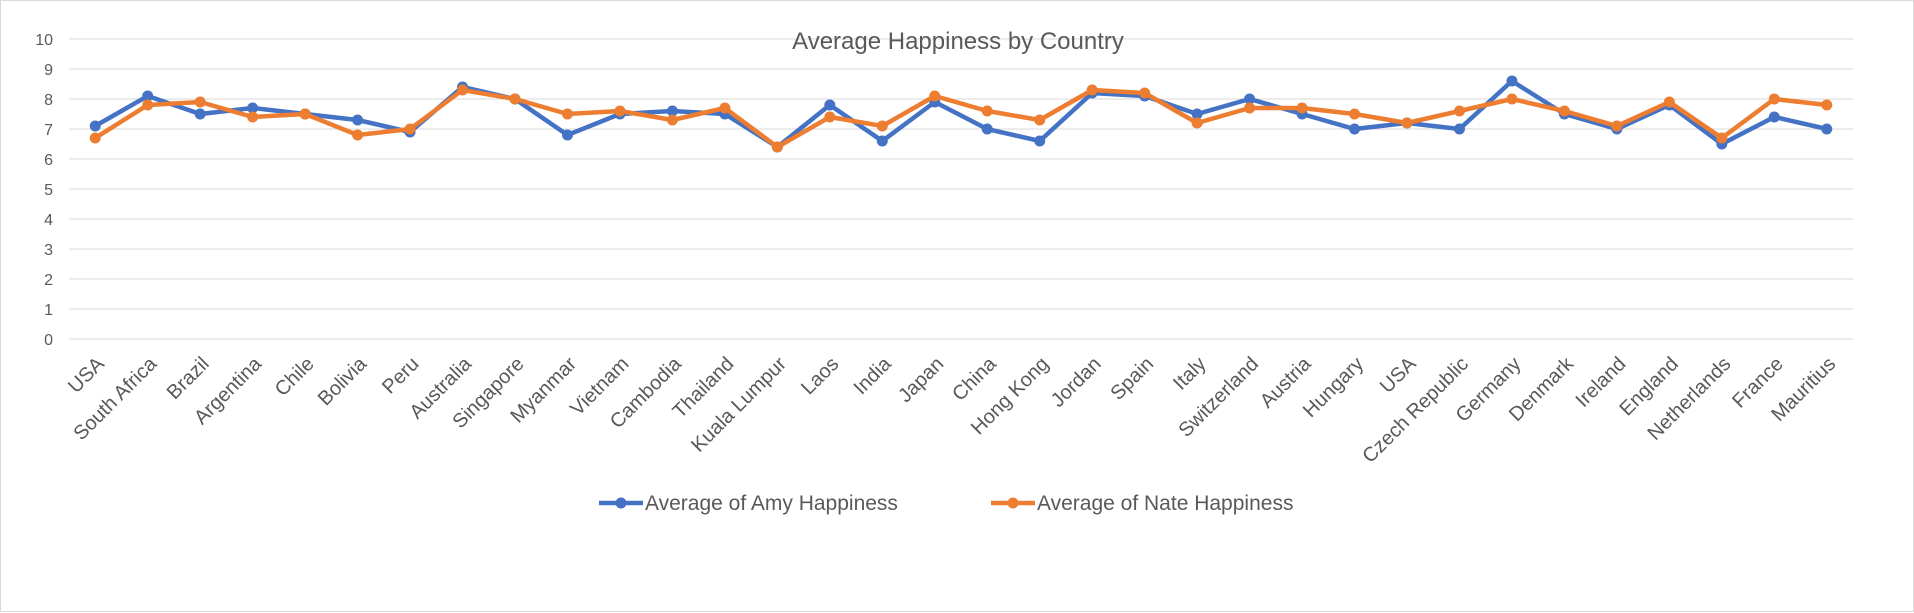 The height and width of the screenshot is (613, 1914). Describe the element at coordinates (48, 280) in the screenshot. I see `y-tick-label: 2` at that location.